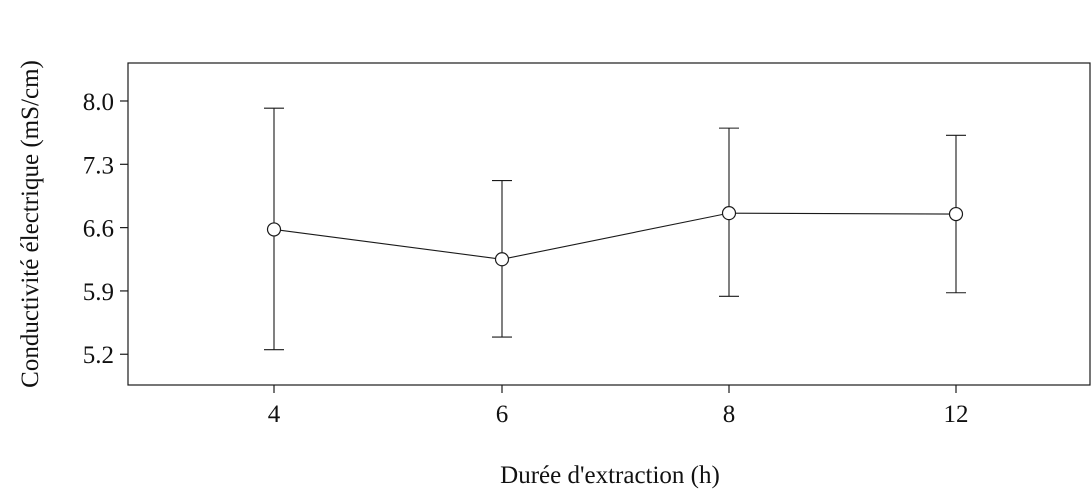 This screenshot has height=492, width=1091. Describe the element at coordinates (615, 236) in the screenshot. I see `series-line` at that location.